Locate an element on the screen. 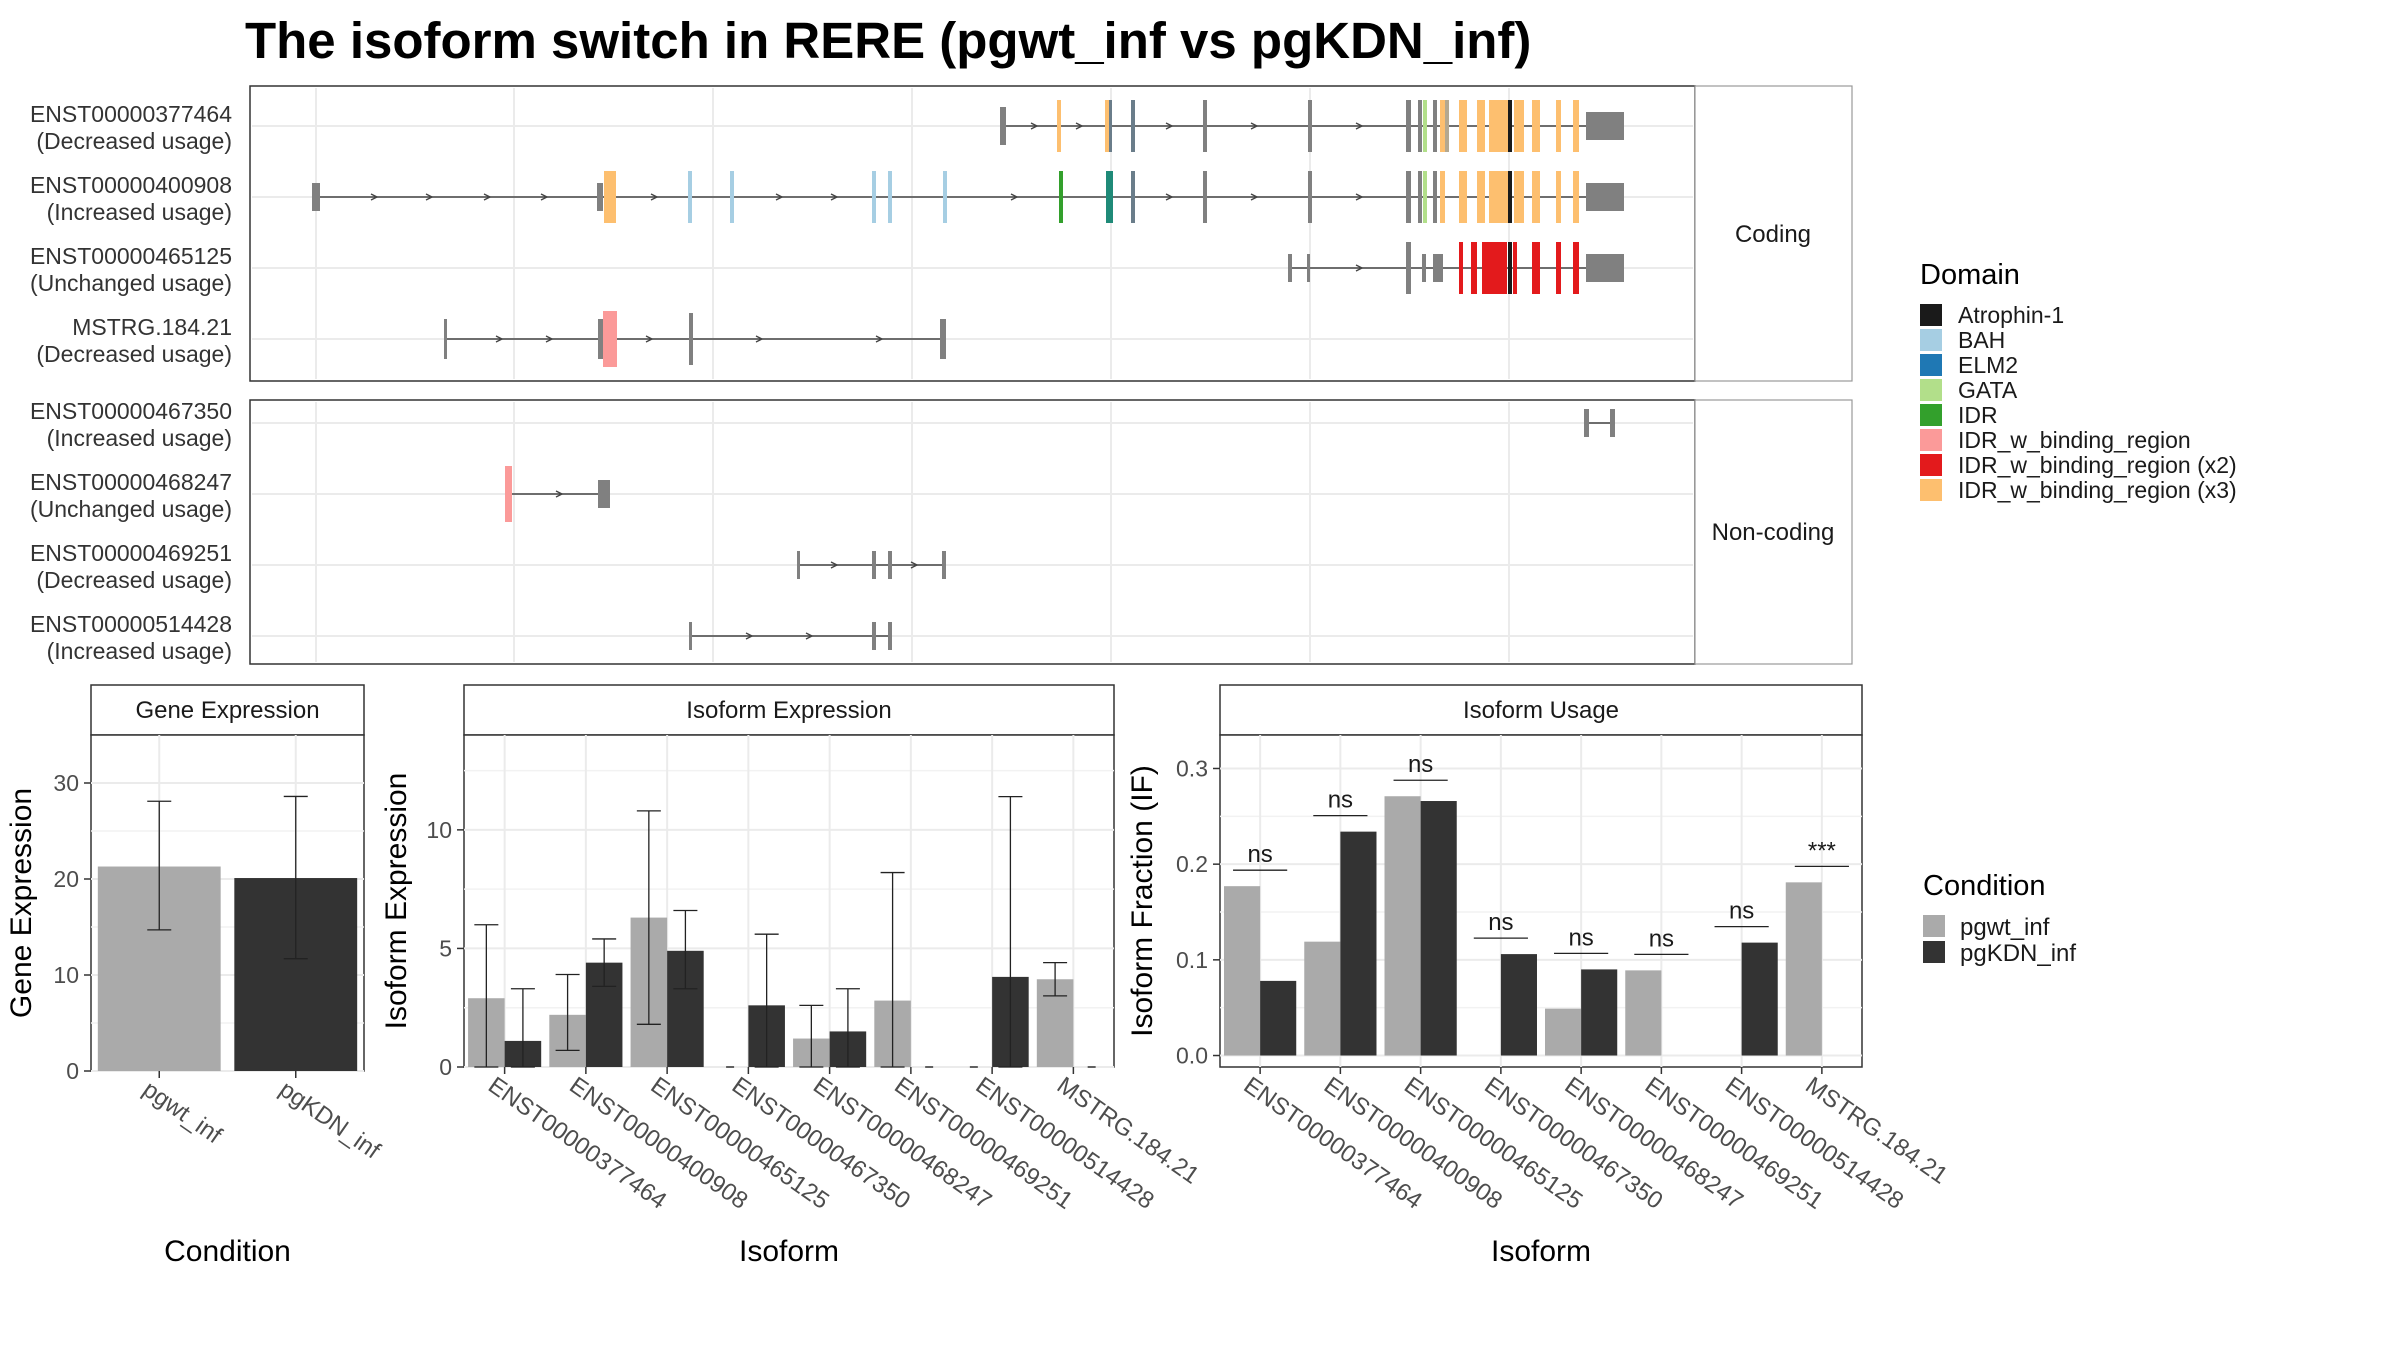 The height and width of the screenshot is (1350, 2400). domain-label: IDR_w_binding_region is located at coordinates (2074, 440).